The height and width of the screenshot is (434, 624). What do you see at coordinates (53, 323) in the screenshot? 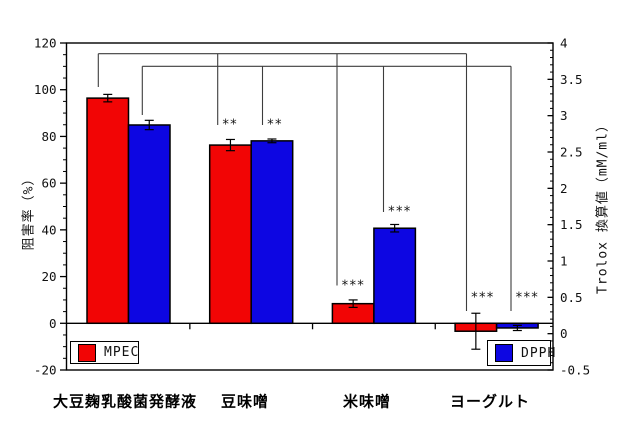
I see `left-axis-tick-label: 0` at bounding box center [53, 323].